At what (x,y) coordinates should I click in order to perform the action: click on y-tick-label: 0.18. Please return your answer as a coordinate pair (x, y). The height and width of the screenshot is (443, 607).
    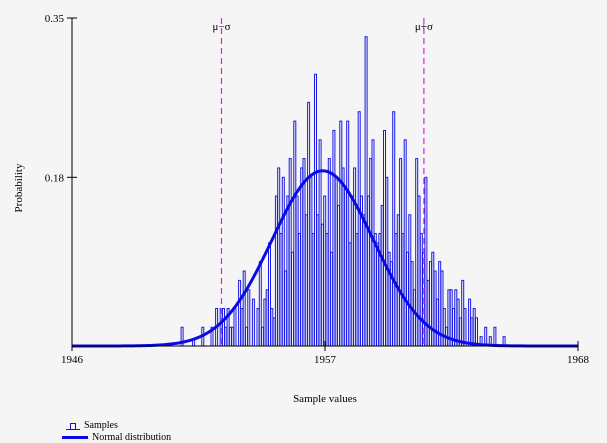
    Looking at the image, I should click on (55, 178).